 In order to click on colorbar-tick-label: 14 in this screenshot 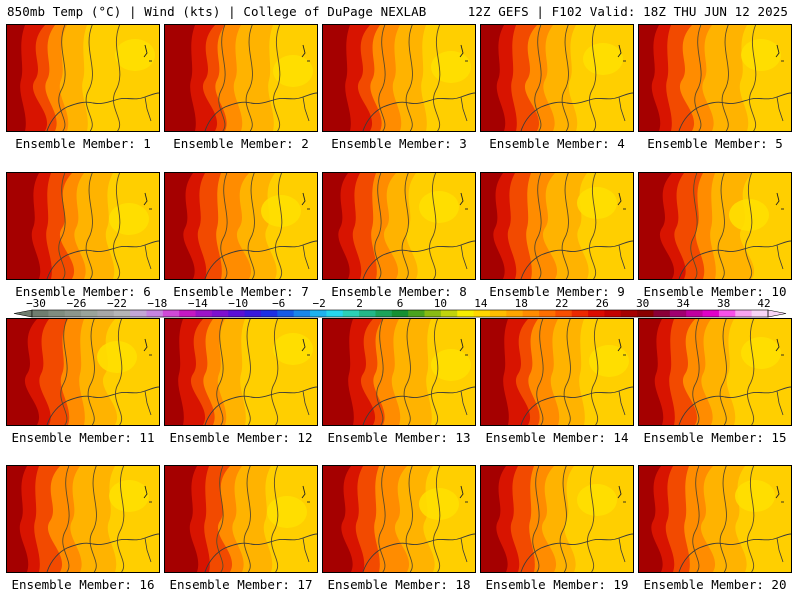, I will do `click(481, 303)`.